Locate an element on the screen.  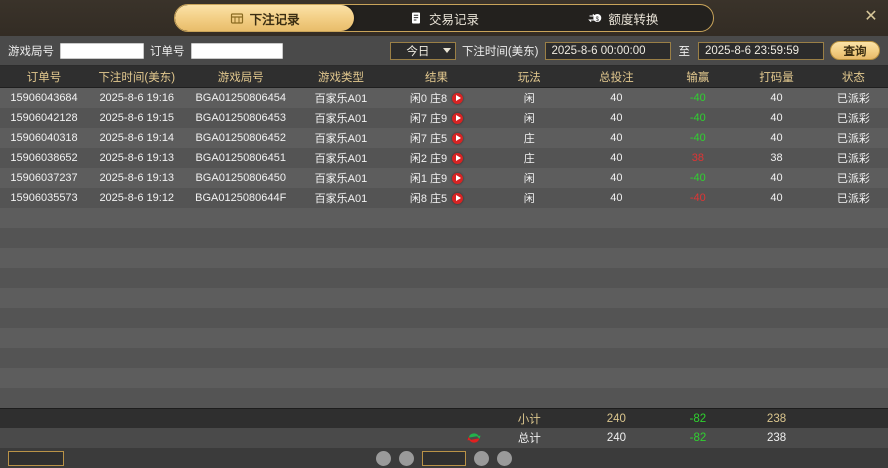
column-header-bet-time: 下注时间(美东) is located at coordinates (137, 77).